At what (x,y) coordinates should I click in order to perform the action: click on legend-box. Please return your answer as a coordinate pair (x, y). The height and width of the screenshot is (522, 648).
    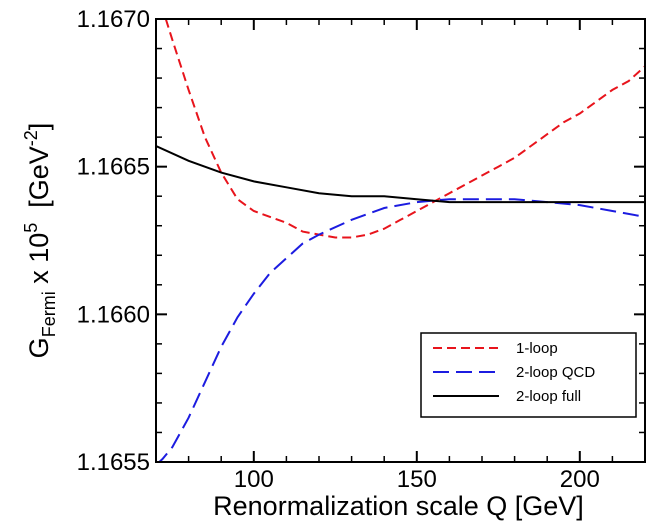
    Looking at the image, I should click on (528, 375).